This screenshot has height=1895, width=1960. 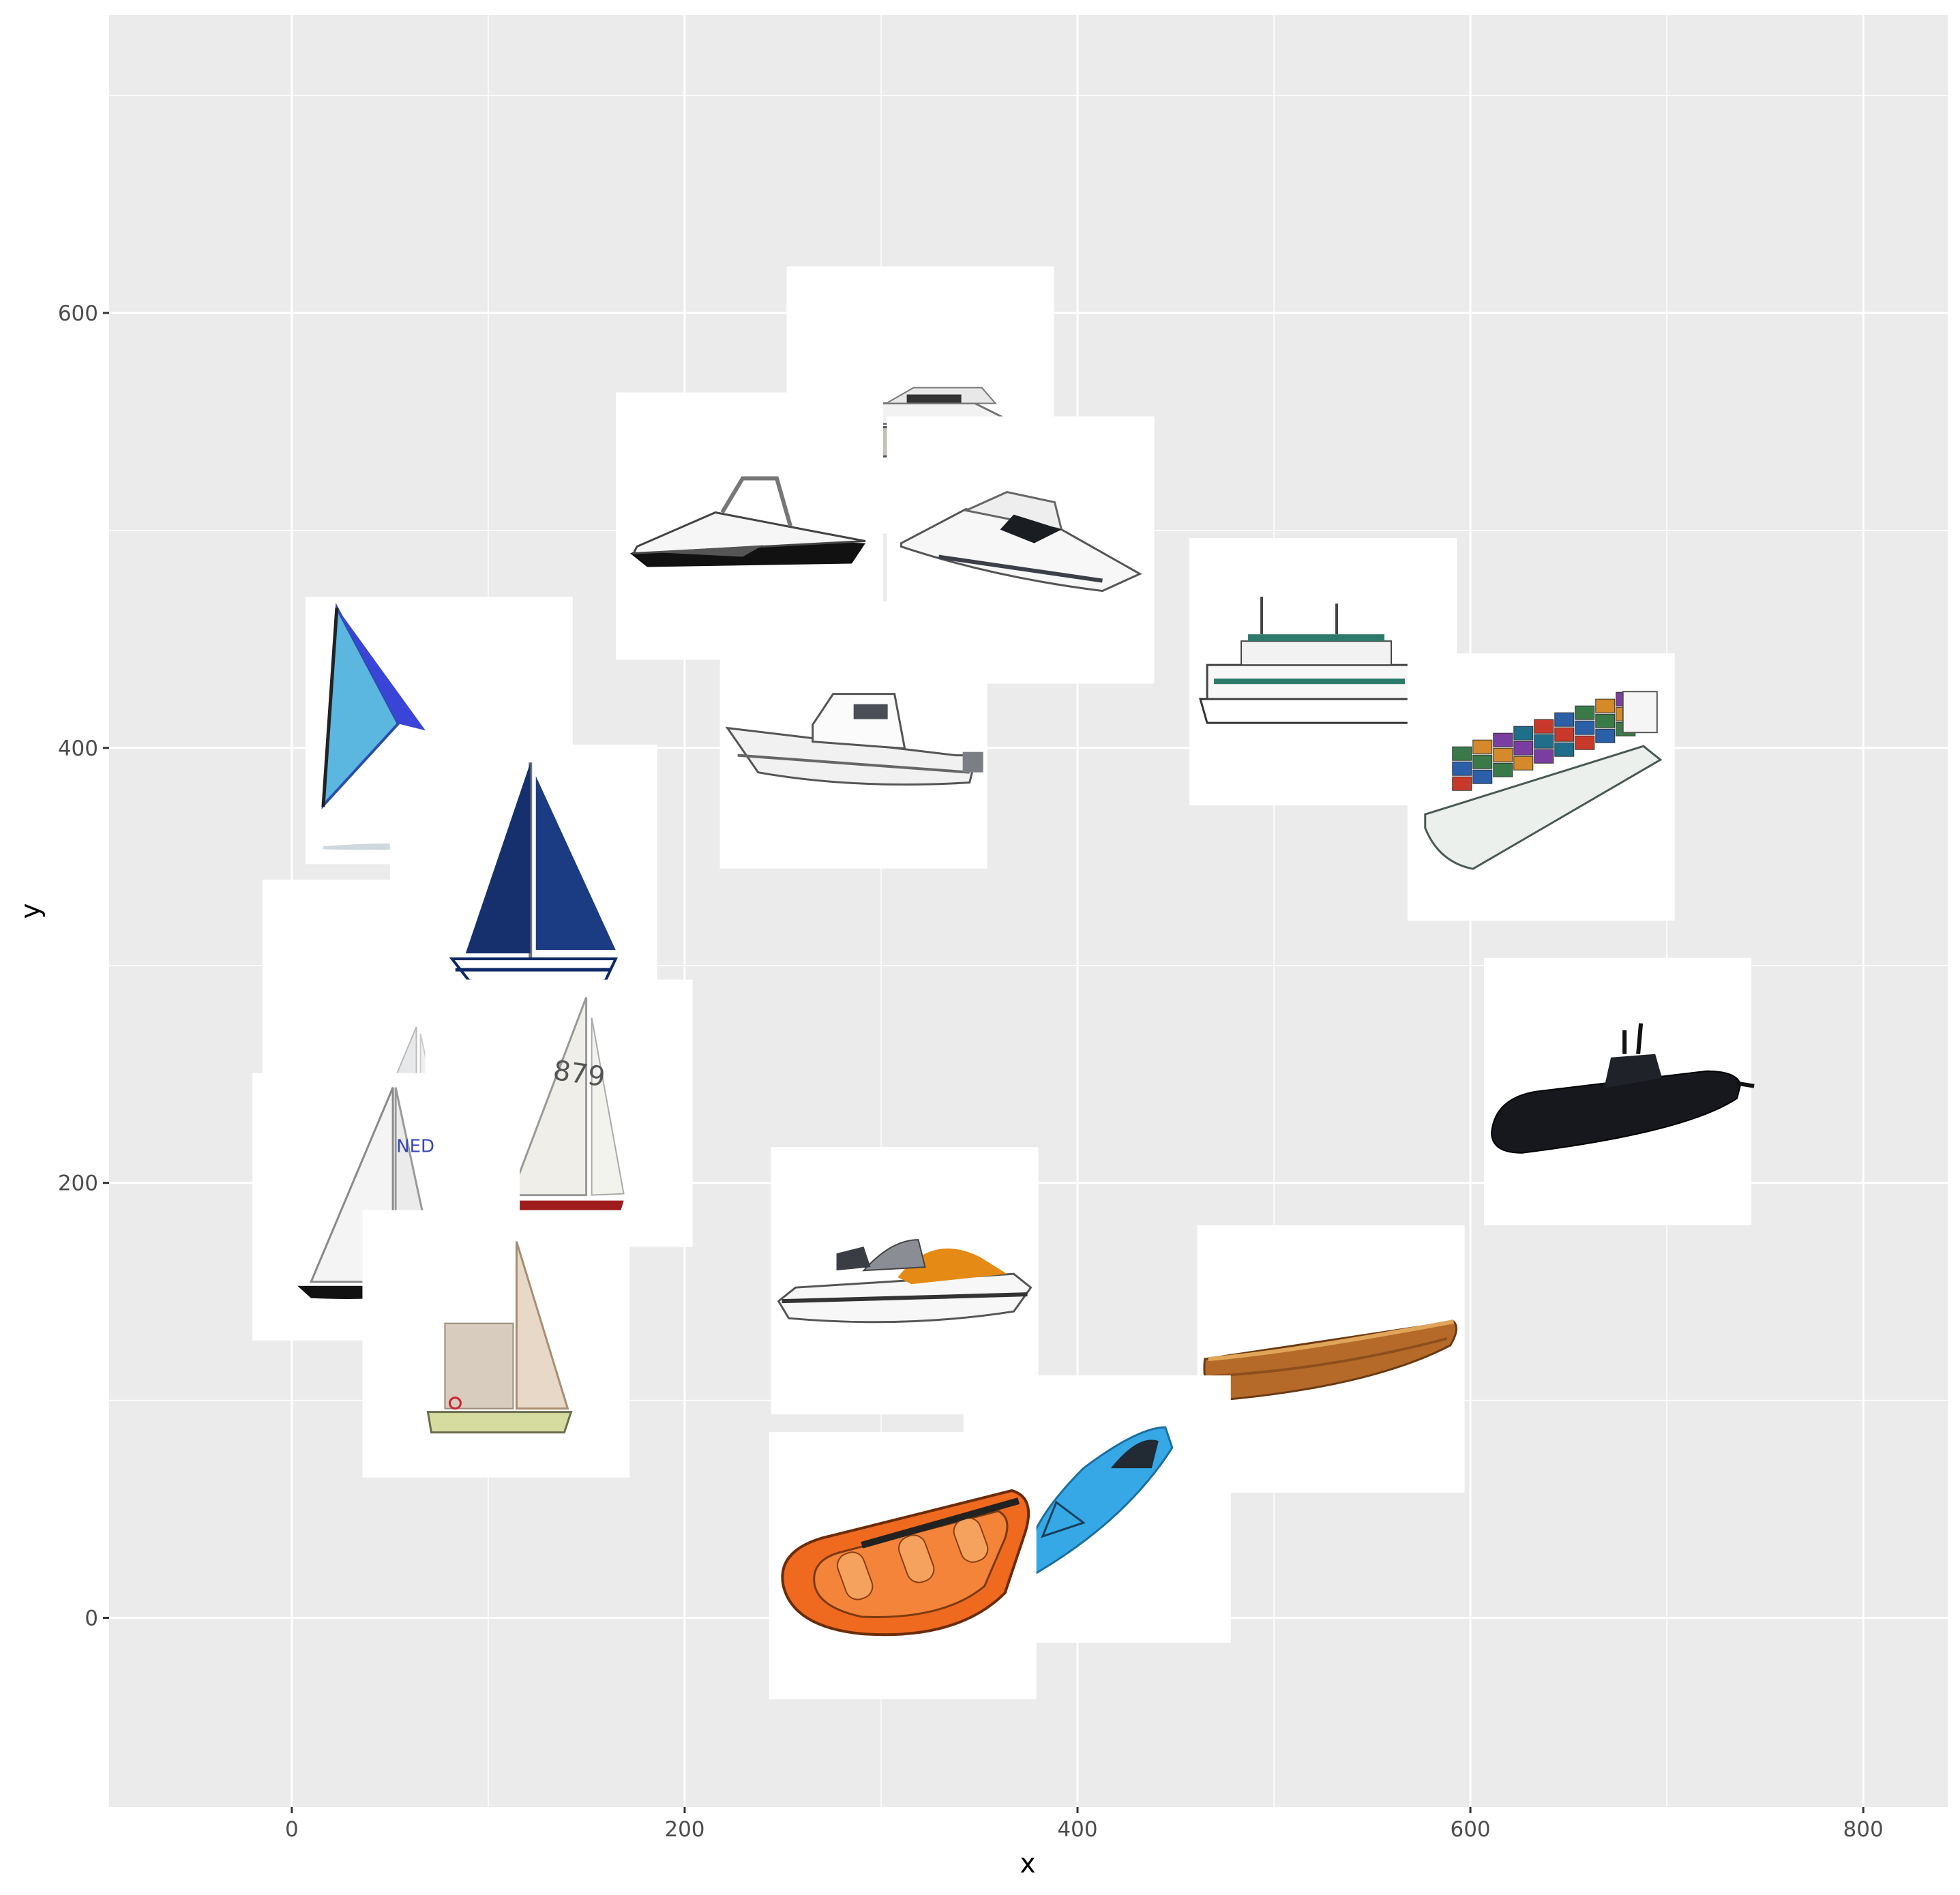 What do you see at coordinates (747, 522) in the screenshot?
I see `speedboat-icon` at bounding box center [747, 522].